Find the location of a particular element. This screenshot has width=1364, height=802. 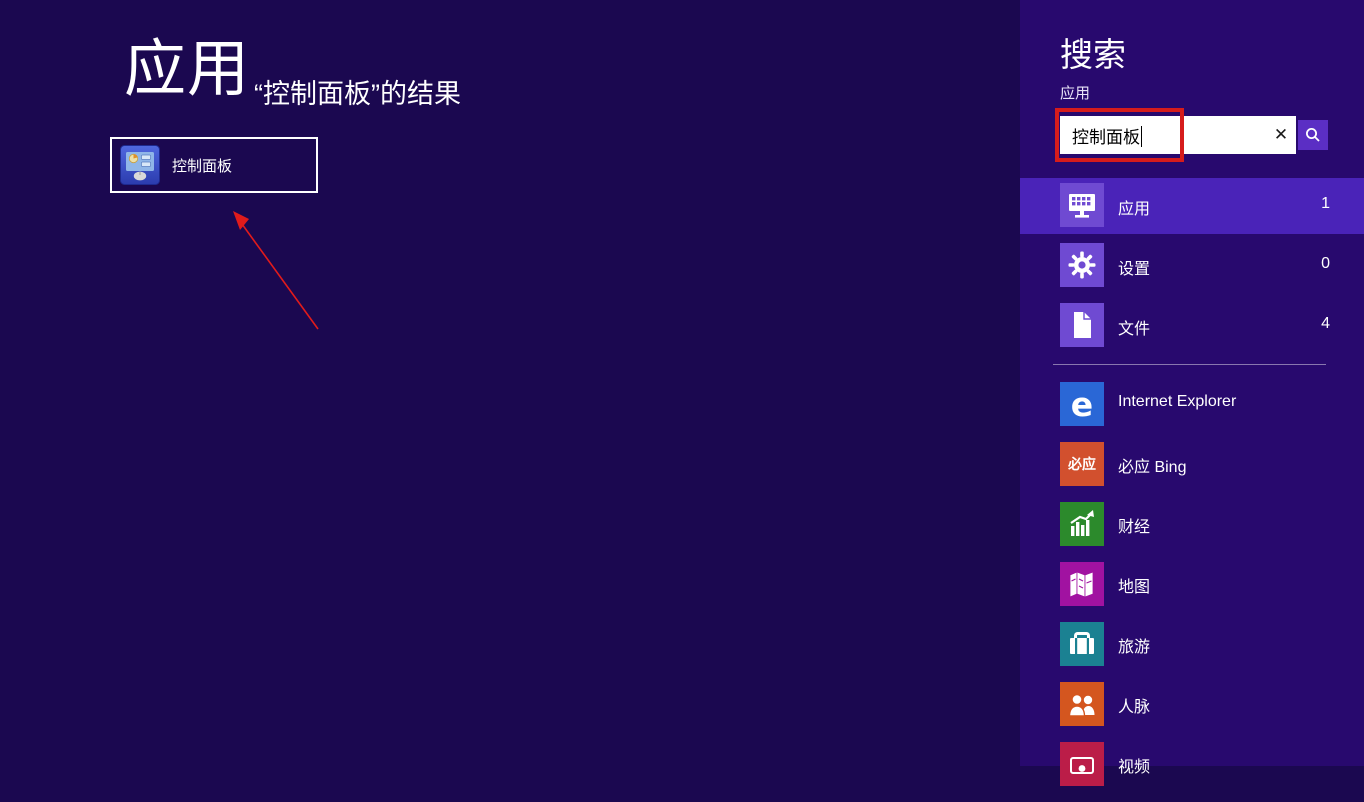

app-row-maps: 地图 is located at coordinates (1192, 584).